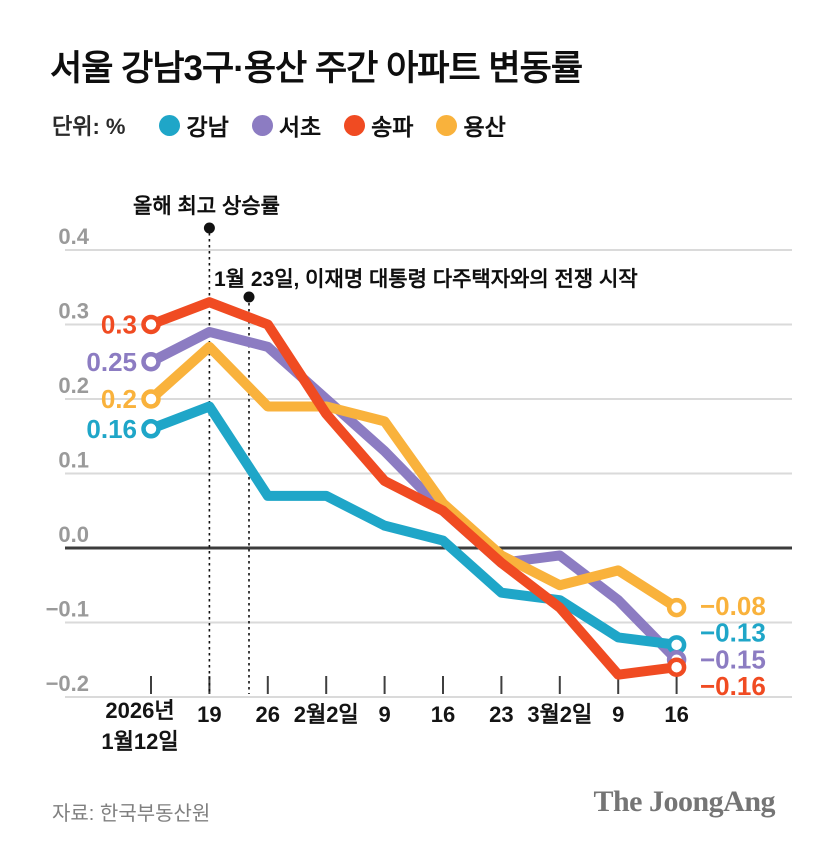 The height and width of the screenshot is (857, 827). I want to click on end-value-label-seocho: −0.15, so click(733, 659).